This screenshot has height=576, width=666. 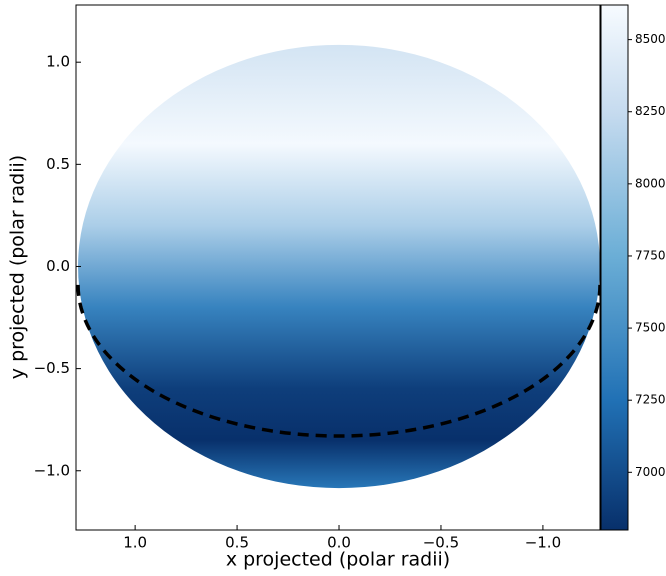 What do you see at coordinates (237, 543) in the screenshot?
I see `x-tick-label: 0.5` at bounding box center [237, 543].